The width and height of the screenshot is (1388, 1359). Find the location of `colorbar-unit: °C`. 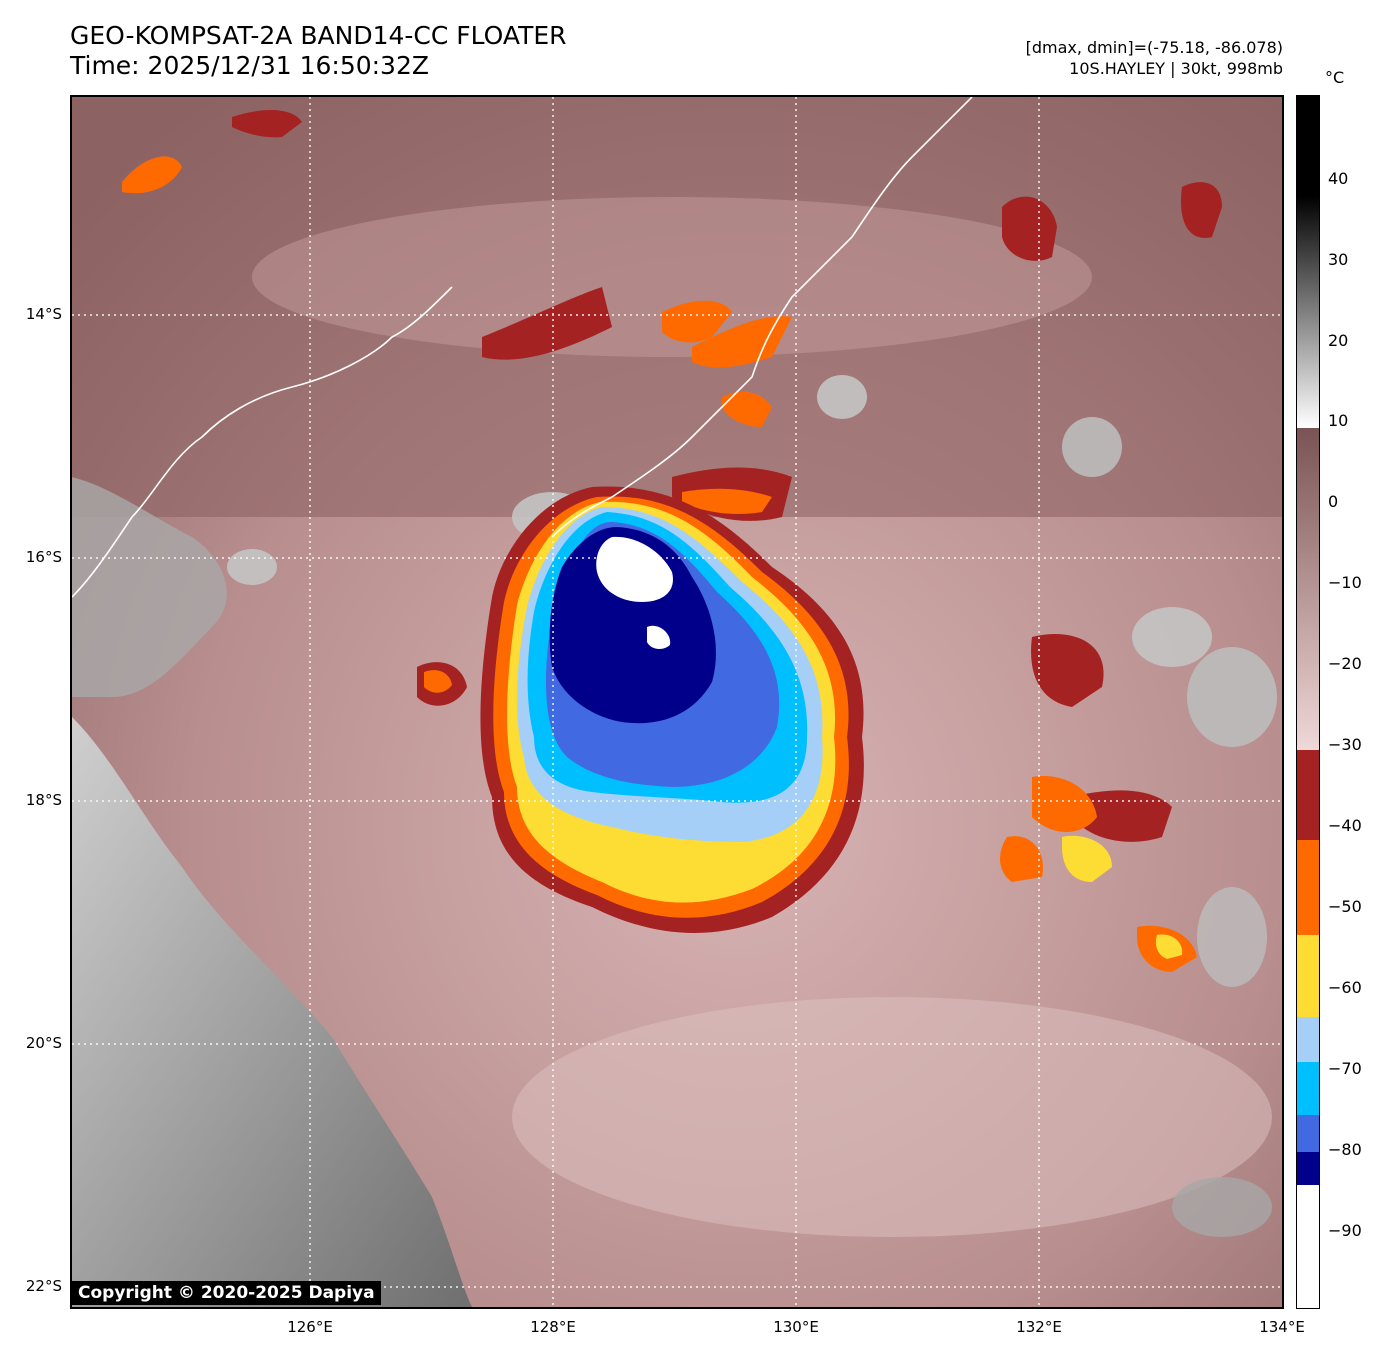

colorbar-unit: °C is located at coordinates (1335, 77).